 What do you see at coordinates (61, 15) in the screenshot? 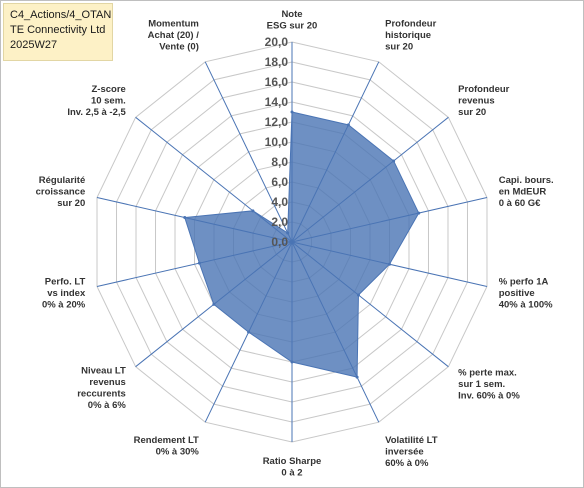
I see `title-line-1: C4_Actions/4_OTAN` at bounding box center [61, 15].